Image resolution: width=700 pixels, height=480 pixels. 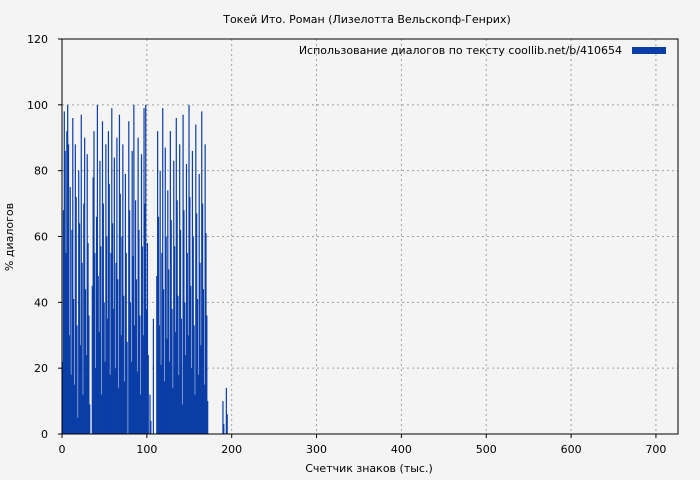 I want to click on y-tick-label: 100, so click(x=37, y=105).